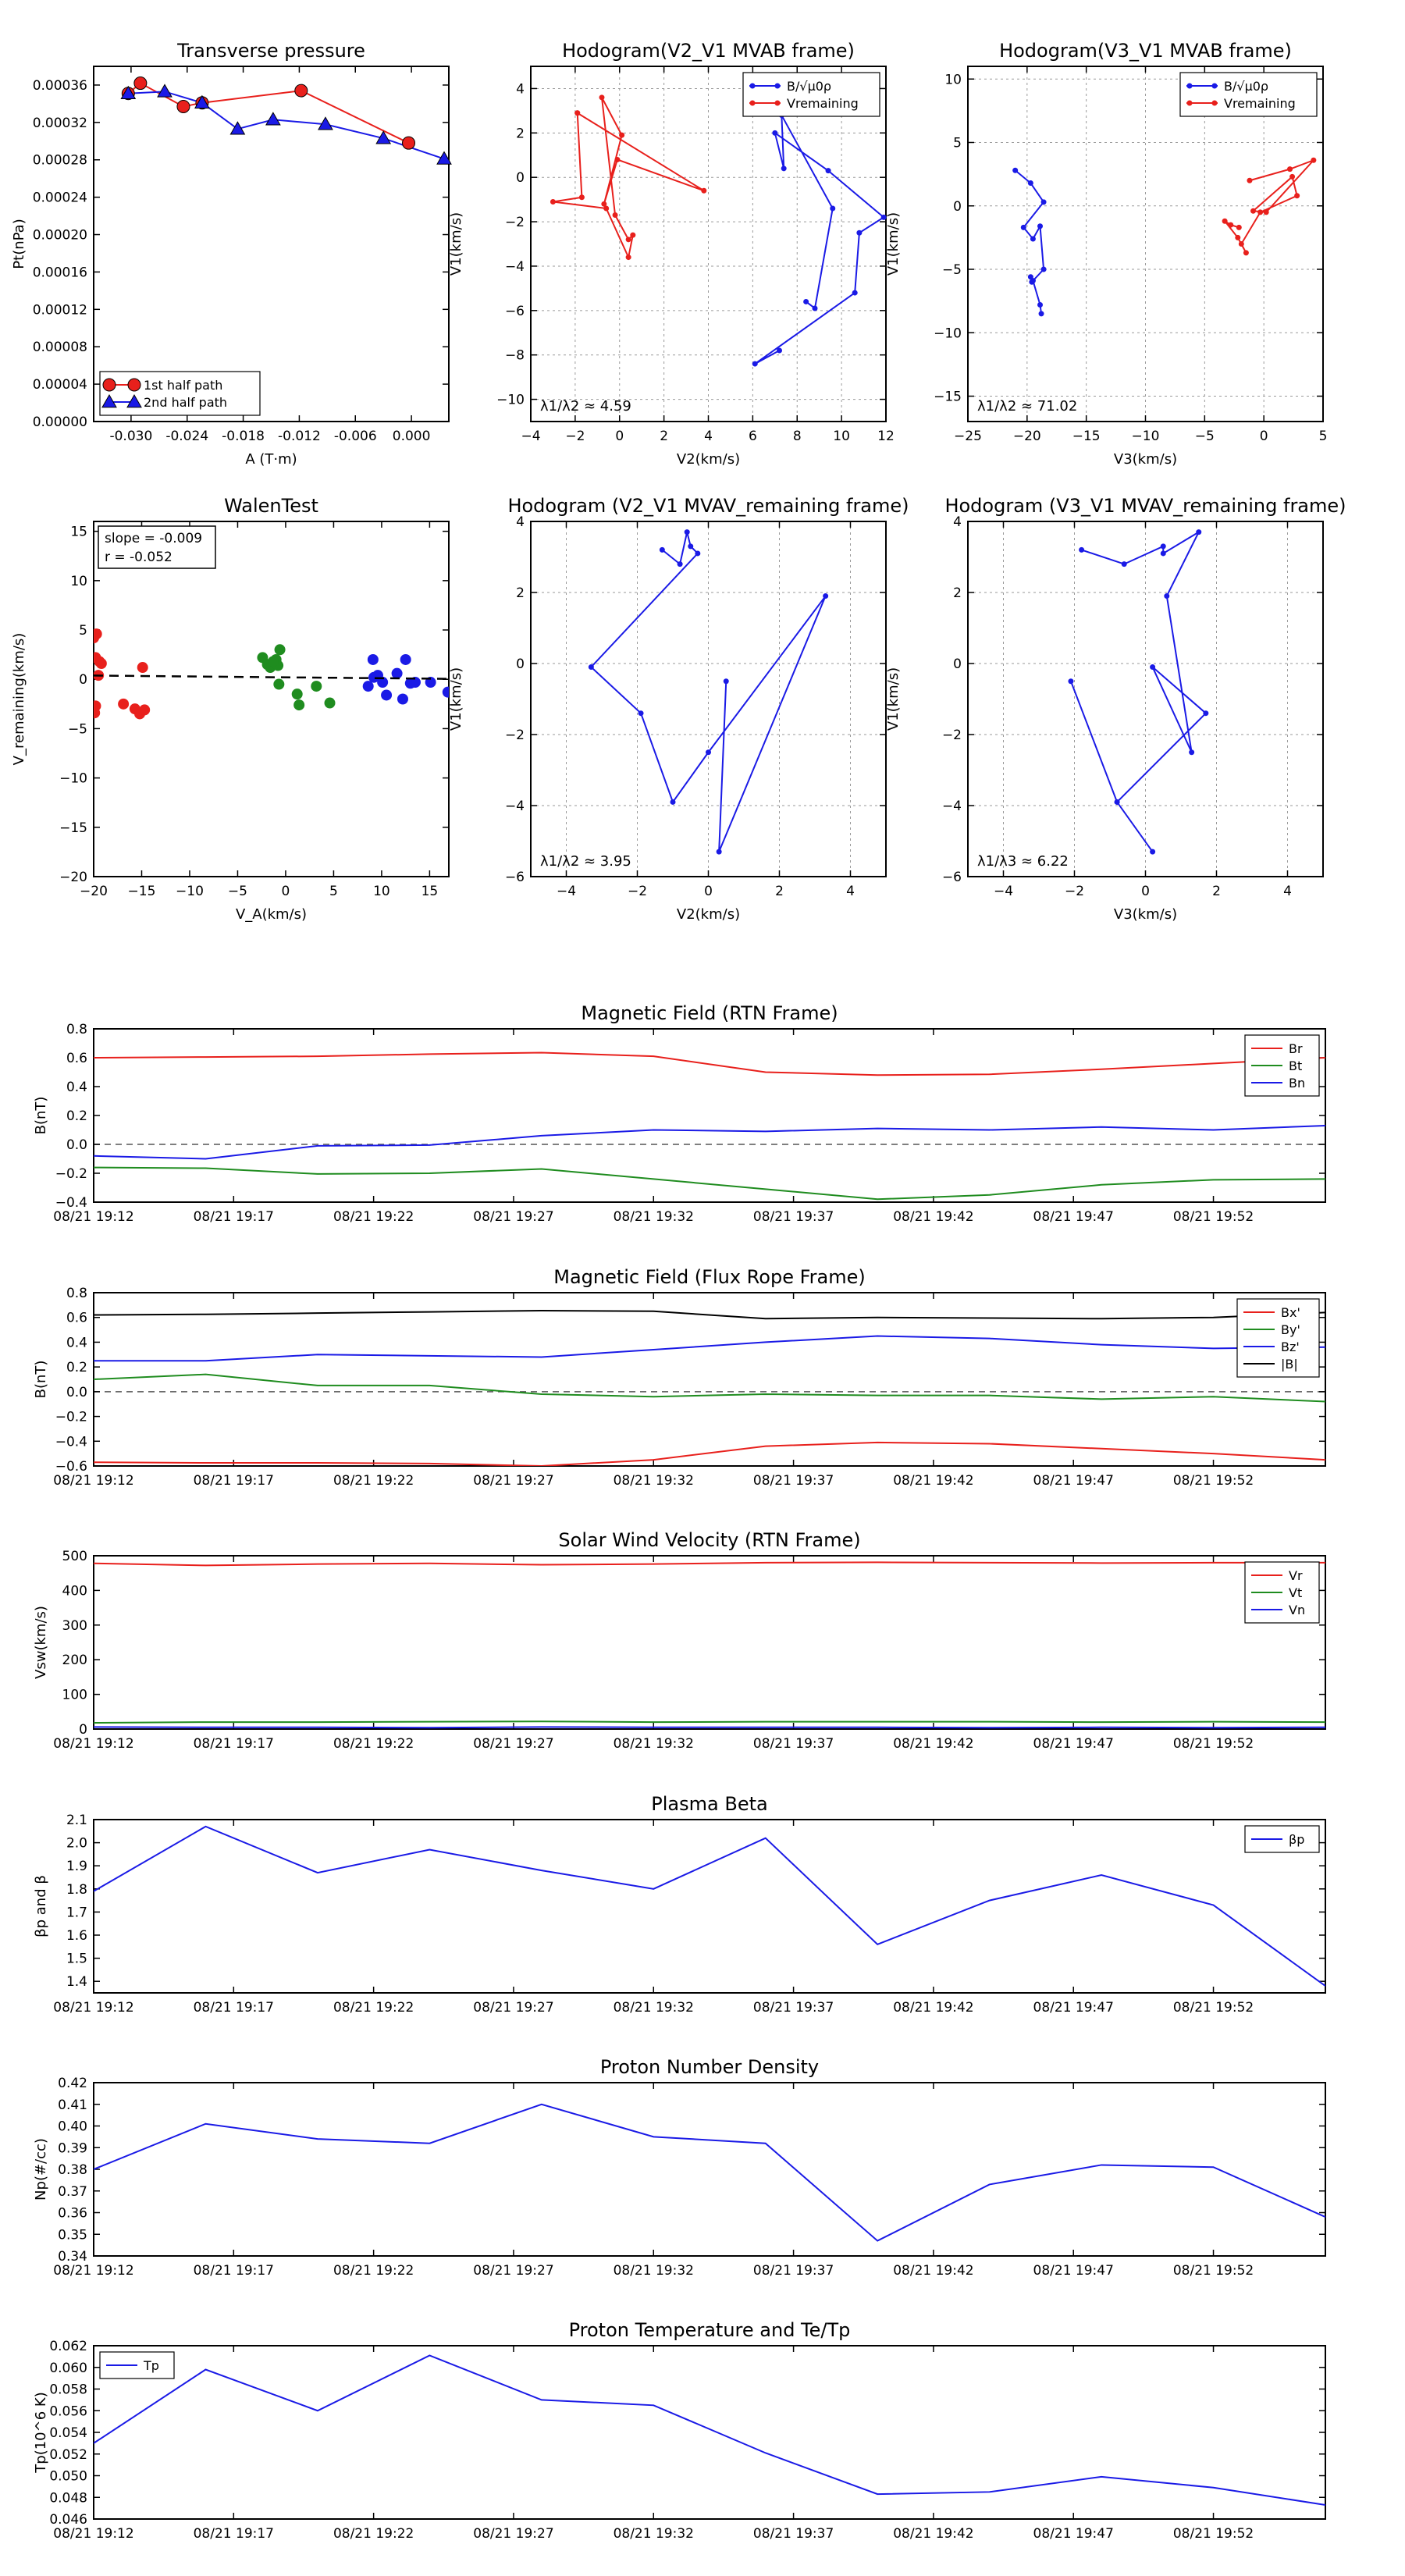 Image resolution: width=1405 pixels, height=2576 pixels. What do you see at coordinates (60, 236) in the screenshot?
I see `y-tick-label: 0.00020` at bounding box center [60, 236].